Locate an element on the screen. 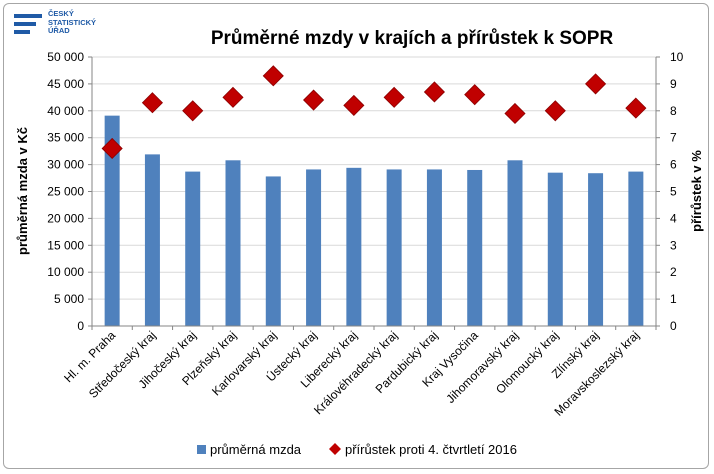 This screenshot has width=714, height=474. left-tick-label: 50 000 is located at coordinates (65, 57).